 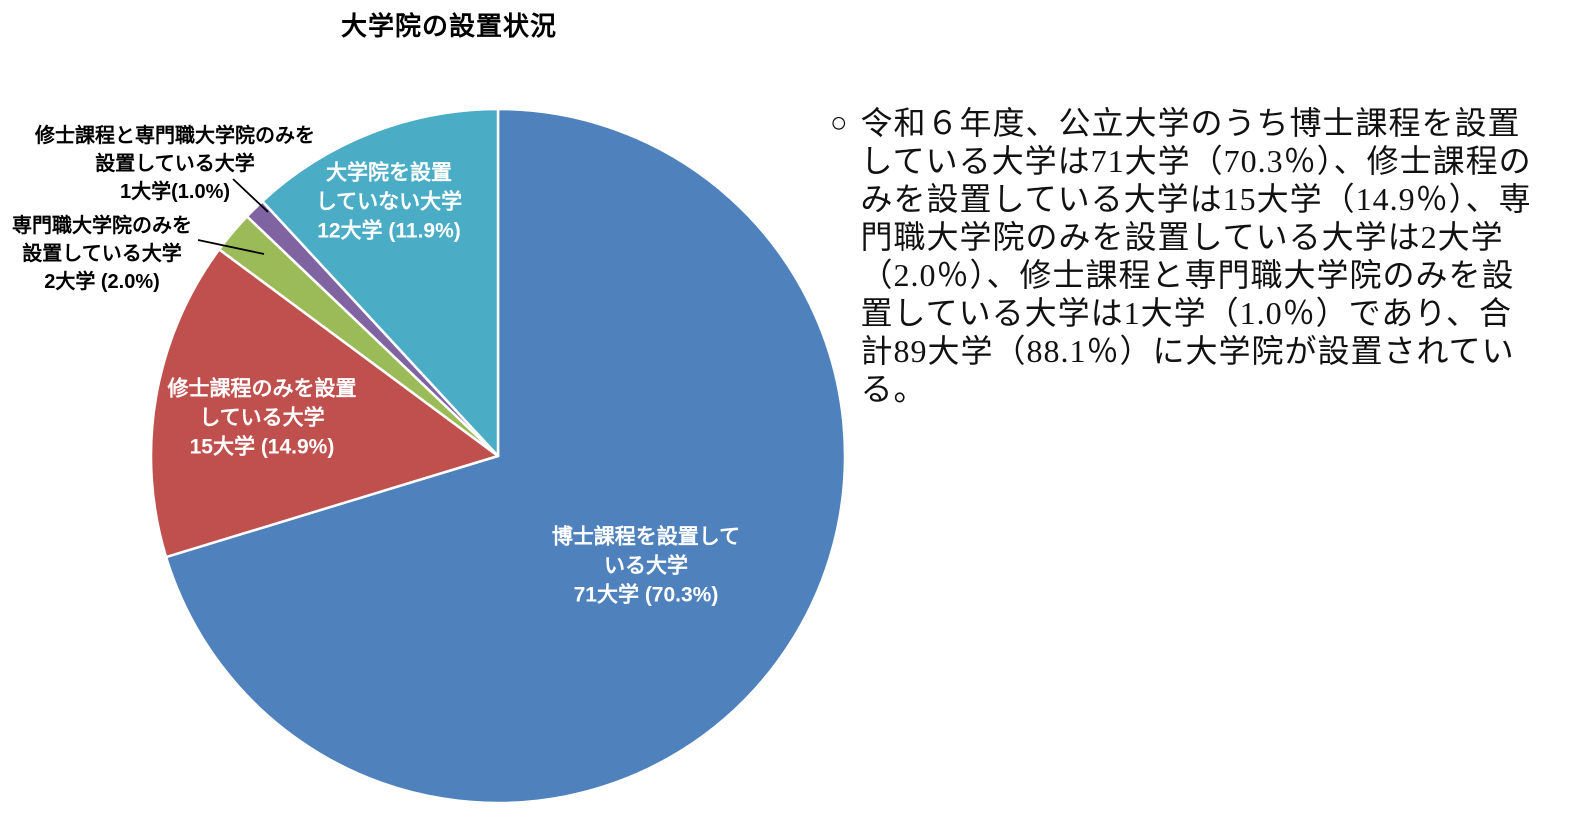 I want to click on slice-label-line: 博士課程を設置して, so click(x=646, y=537).